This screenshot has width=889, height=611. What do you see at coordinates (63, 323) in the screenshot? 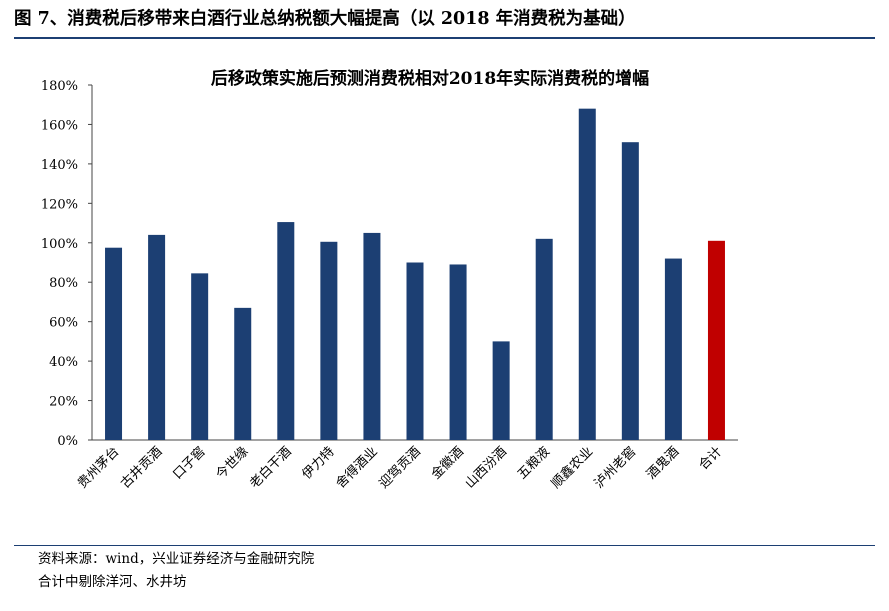
I see `y-tick-label: 60%` at bounding box center [63, 323].